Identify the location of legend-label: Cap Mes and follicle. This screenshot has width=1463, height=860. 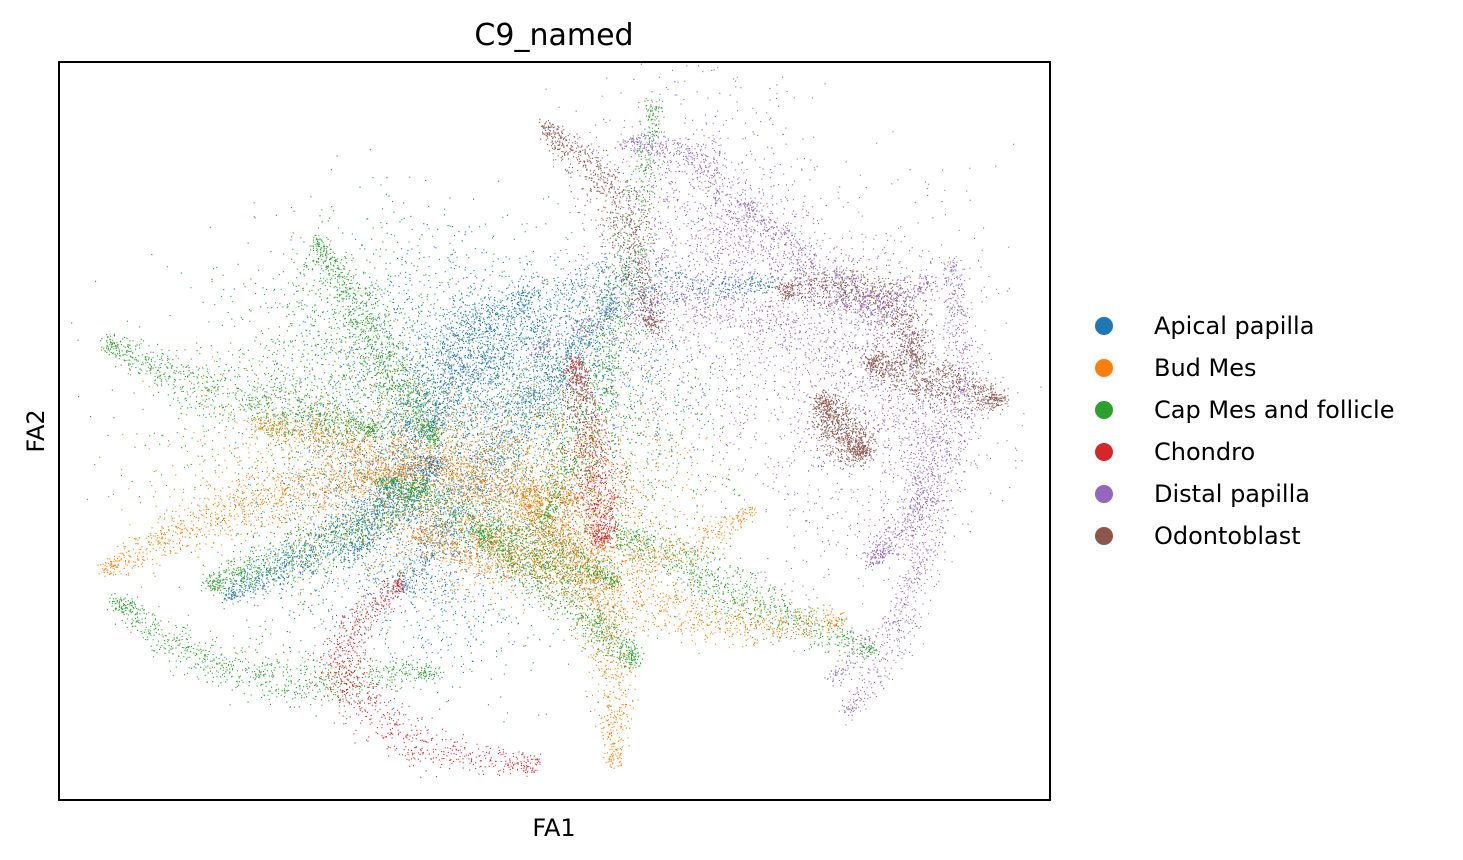
(1274, 410).